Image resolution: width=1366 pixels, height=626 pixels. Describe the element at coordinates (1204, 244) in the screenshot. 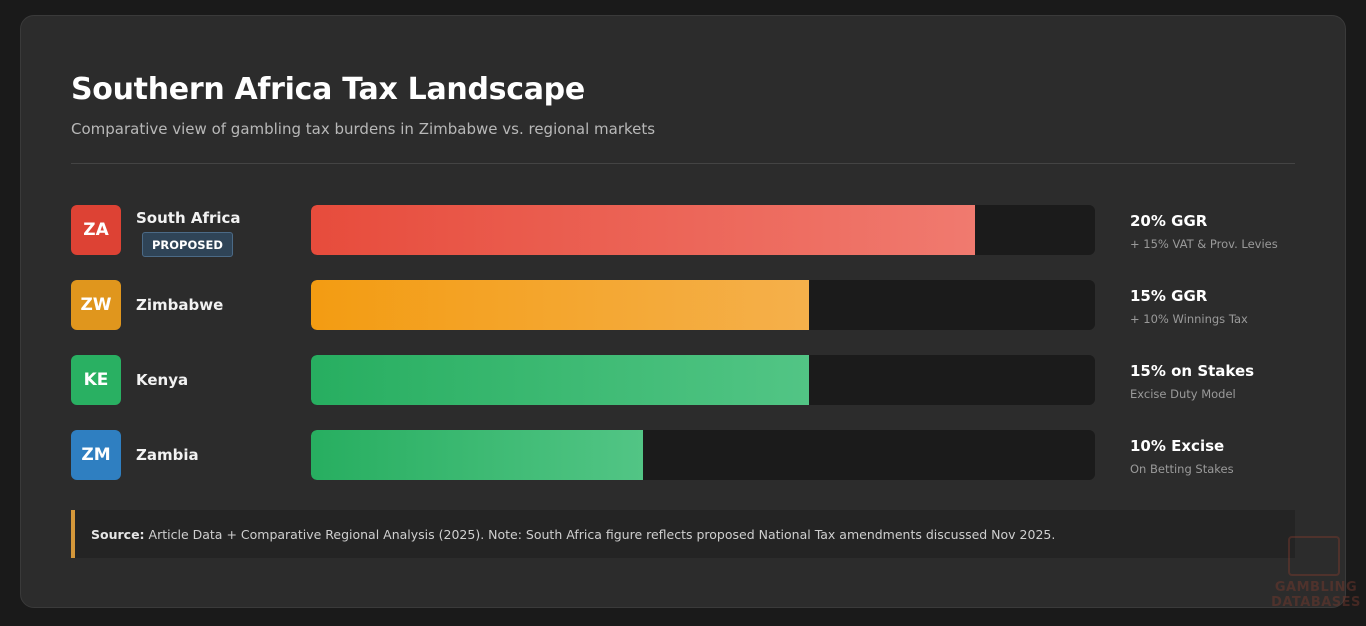

I see `rate-note: + 15% VAT & Prov. Levies` at that location.